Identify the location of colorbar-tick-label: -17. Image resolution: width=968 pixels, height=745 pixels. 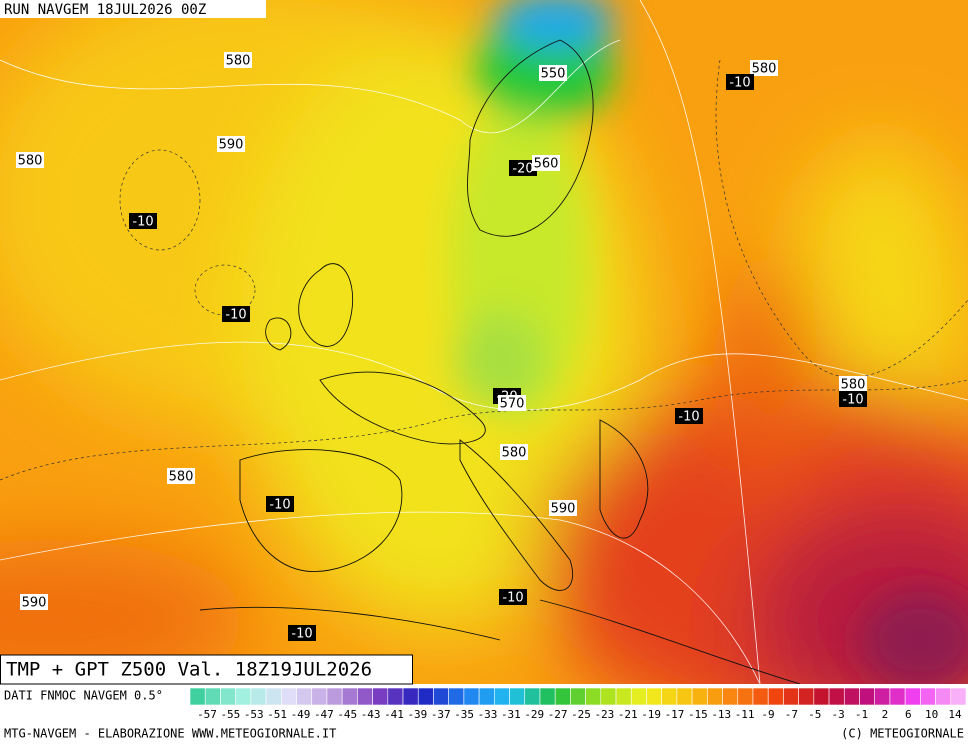
(675, 714).